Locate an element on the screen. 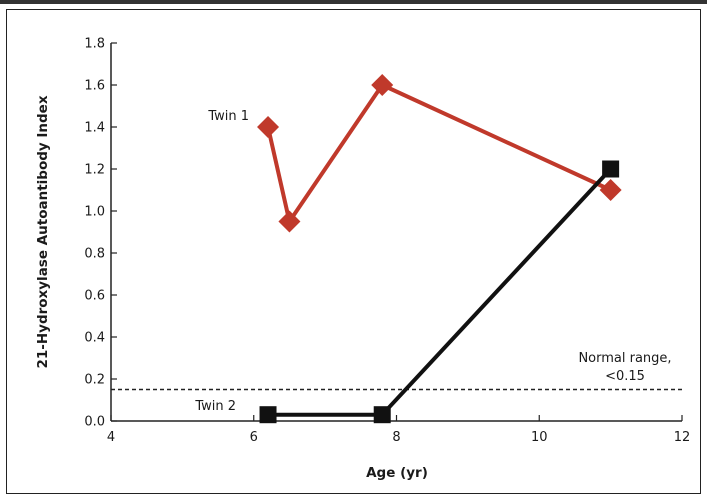 This screenshot has width=707, height=500. y-tick-label: 1.2 is located at coordinates (94, 170).